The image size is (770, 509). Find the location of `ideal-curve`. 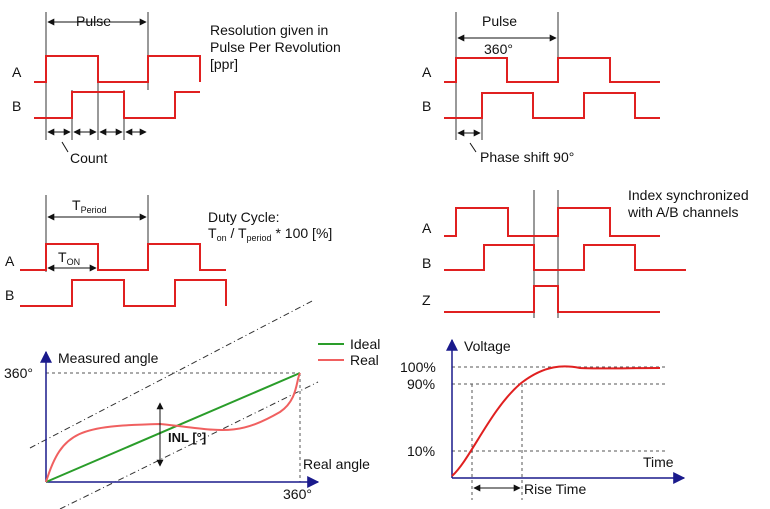

ideal-curve is located at coordinates (173, 427).